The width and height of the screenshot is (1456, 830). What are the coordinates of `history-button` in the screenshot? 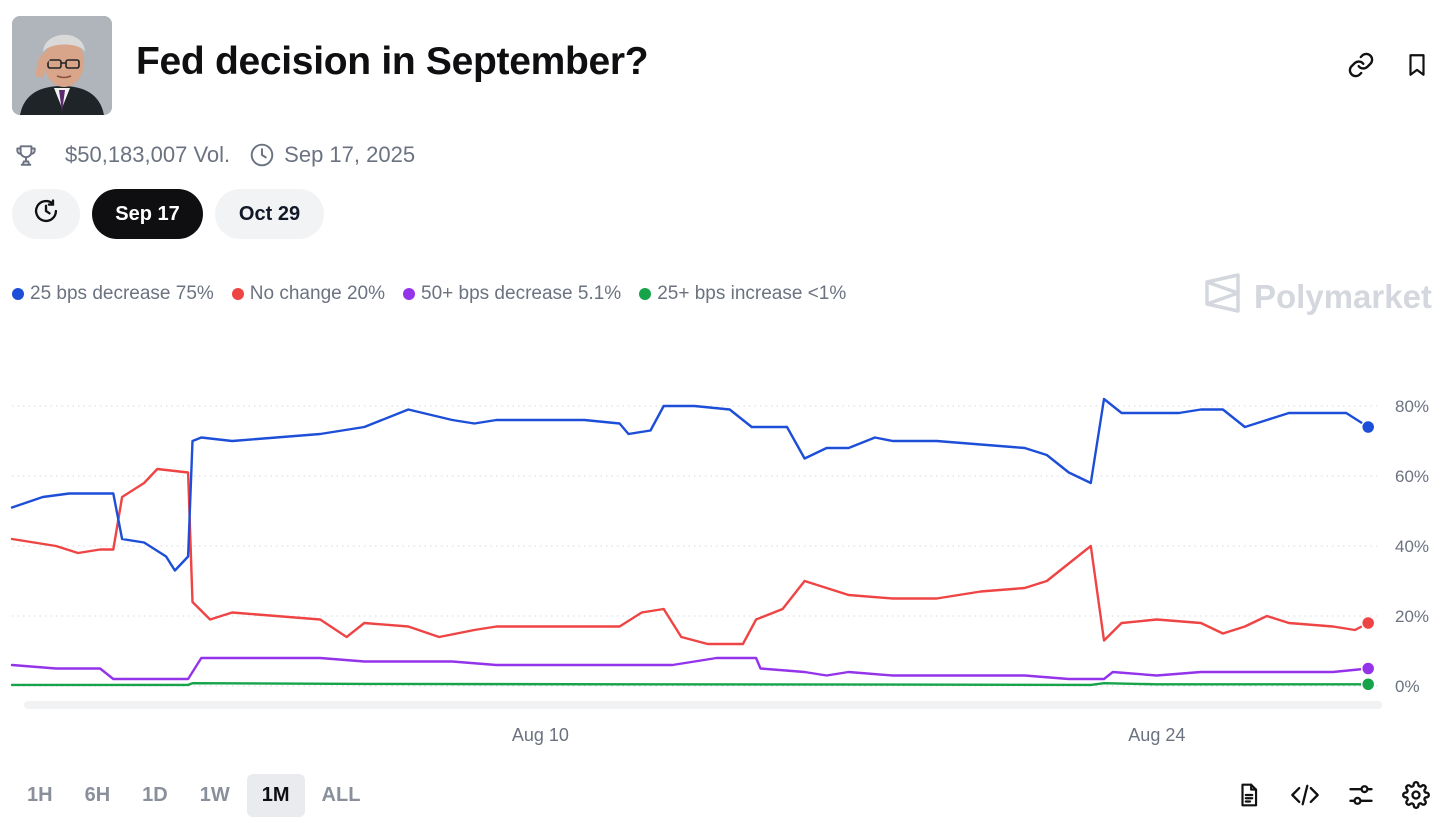 It's located at (46, 214).